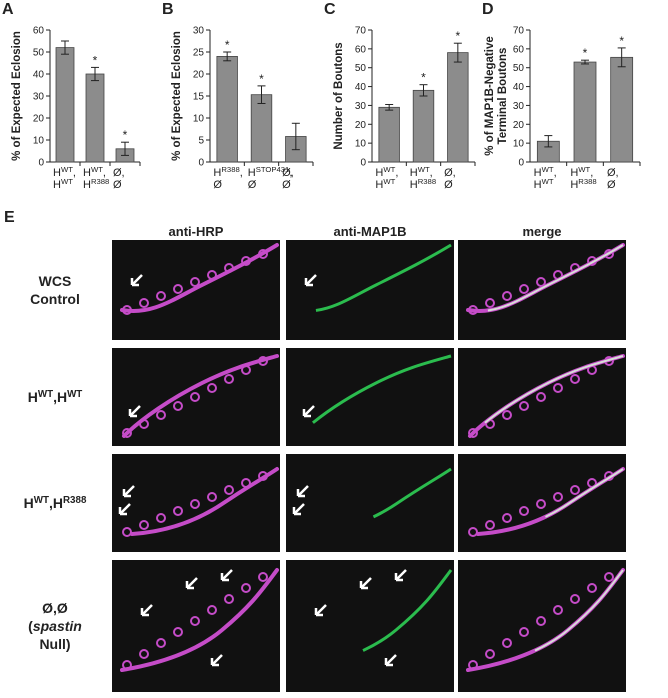  Describe the element at coordinates (39, 75) in the screenshot. I see `y-tick-label: 40` at that location.